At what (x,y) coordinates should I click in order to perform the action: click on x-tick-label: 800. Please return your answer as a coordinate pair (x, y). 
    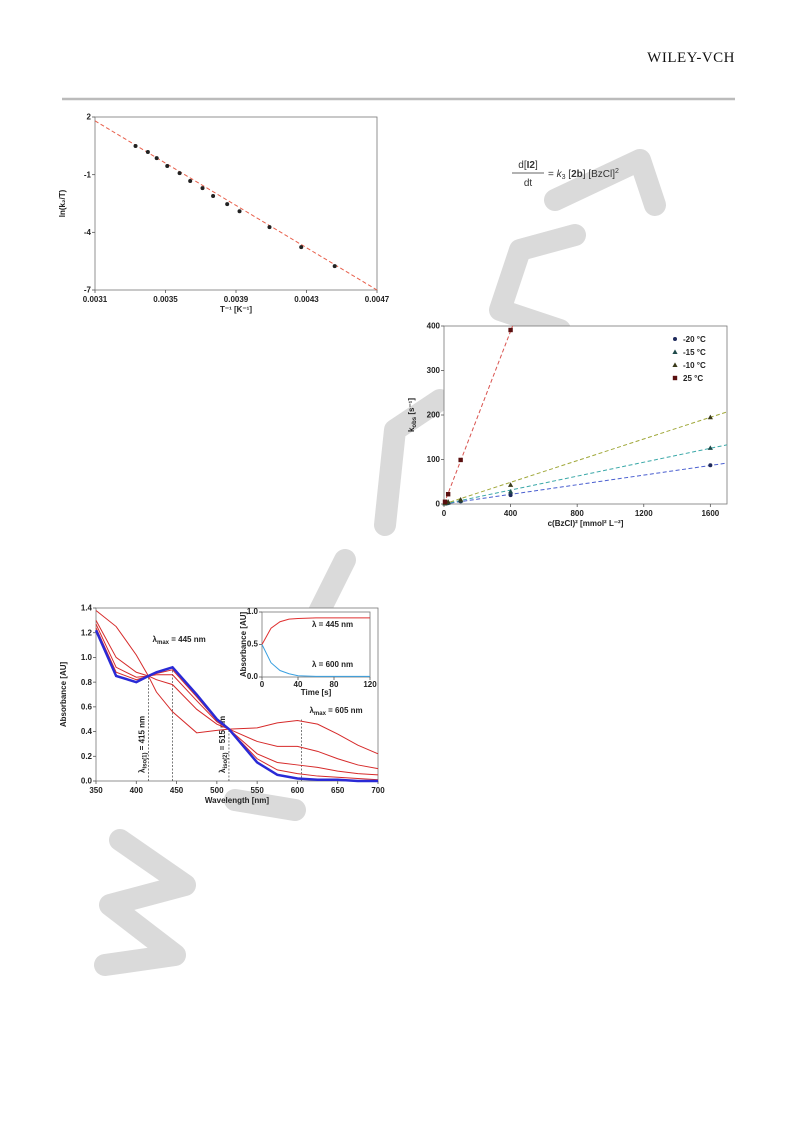
    Looking at the image, I should click on (577, 513).